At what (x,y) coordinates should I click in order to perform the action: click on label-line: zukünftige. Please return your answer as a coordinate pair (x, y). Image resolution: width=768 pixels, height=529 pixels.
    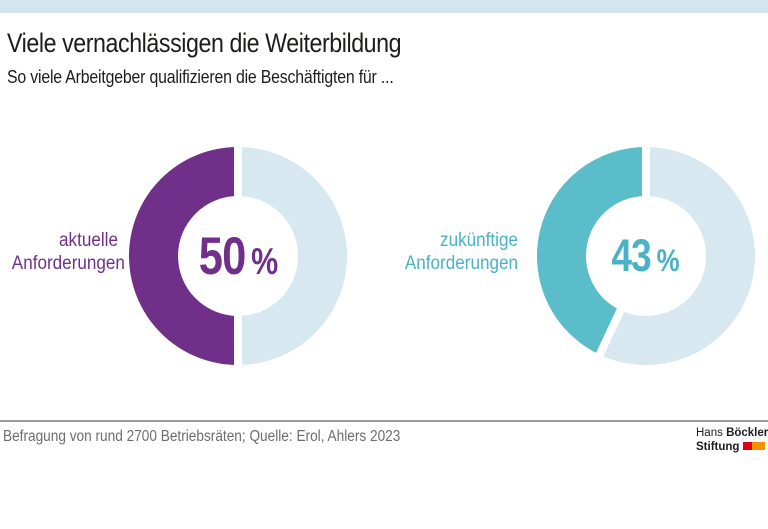
    Looking at the image, I should click on (479, 240).